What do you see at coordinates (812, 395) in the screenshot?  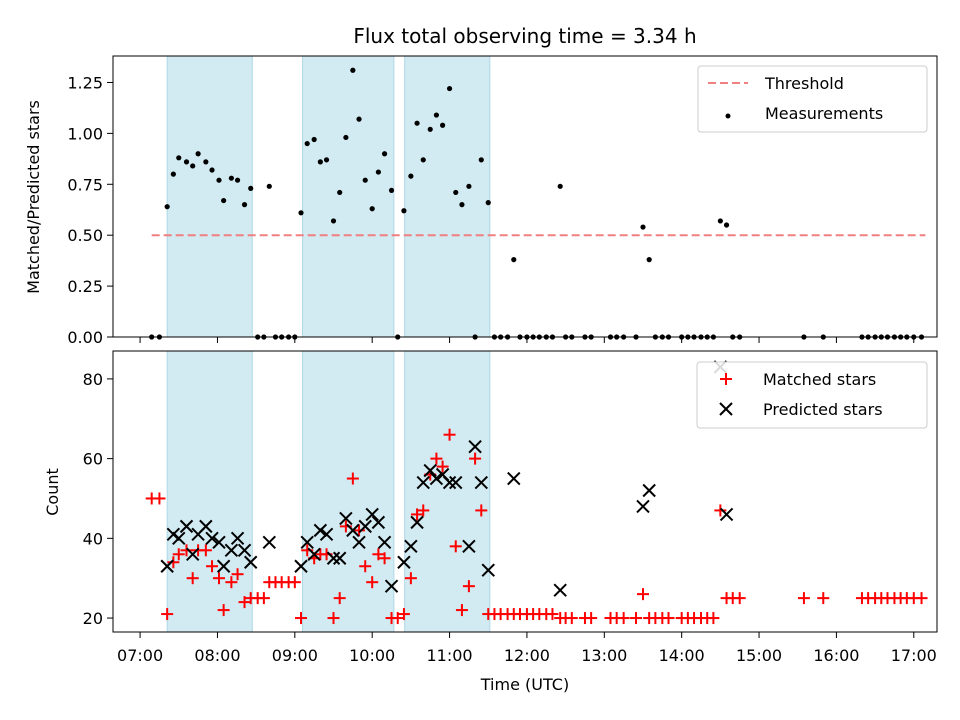 I see `bottom-legend: Matched stars Predicted stars` at bounding box center [812, 395].